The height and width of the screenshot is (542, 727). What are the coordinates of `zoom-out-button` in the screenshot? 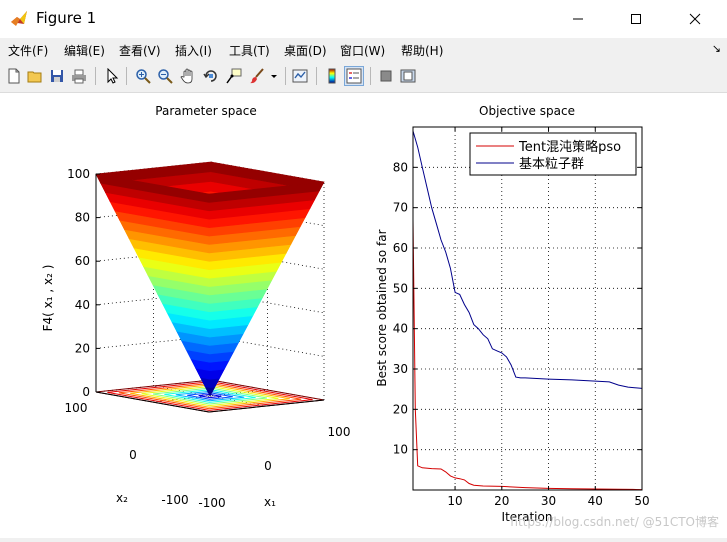 It's located at (165, 76).